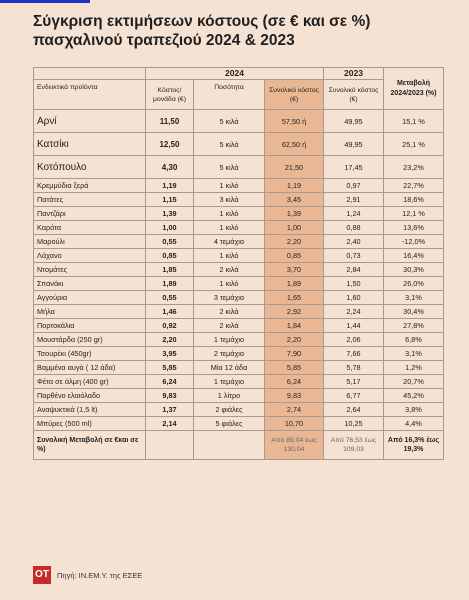 This screenshot has width=469, height=600. What do you see at coordinates (238, 213) in the screenshot?
I see `table-row: Παντζάρι 1,39 1 κιλό 1,39 1,24 12,1 %` at bounding box center [238, 213].